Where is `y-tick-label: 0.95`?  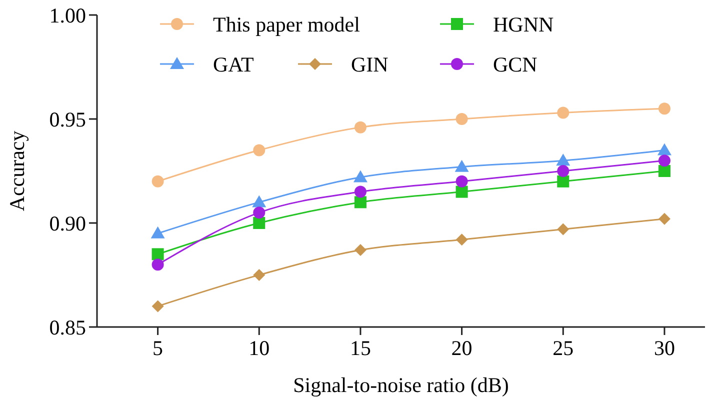
y-tick-label: 0.95 is located at coordinates (67, 119).